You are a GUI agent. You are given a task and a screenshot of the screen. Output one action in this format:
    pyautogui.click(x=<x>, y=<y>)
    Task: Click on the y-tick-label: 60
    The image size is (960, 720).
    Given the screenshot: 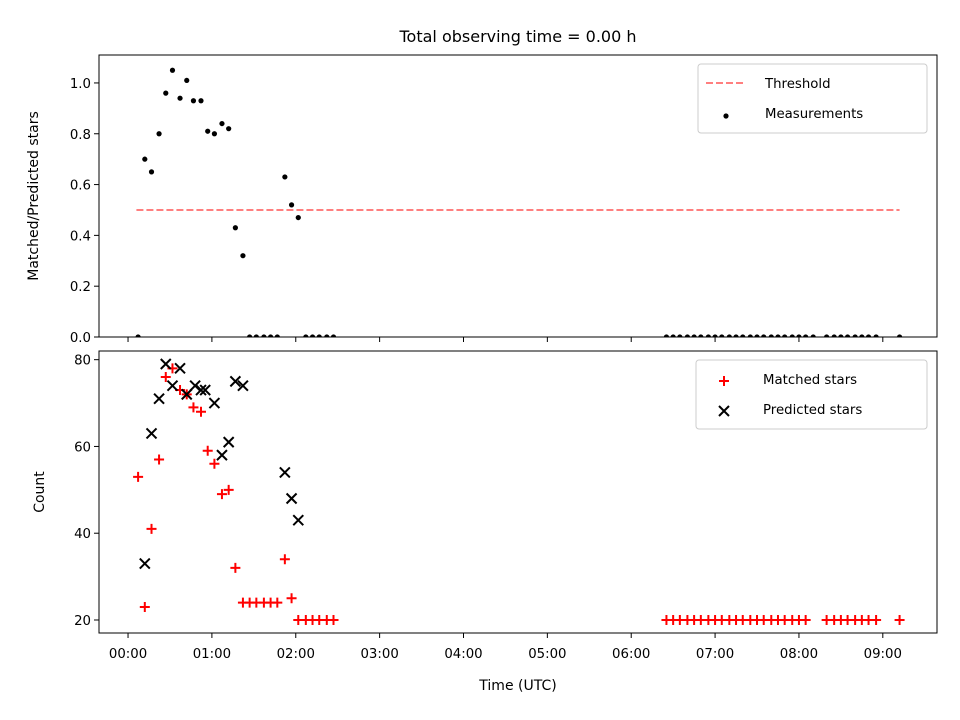 What is the action you would take?
    pyautogui.click(x=82, y=447)
    